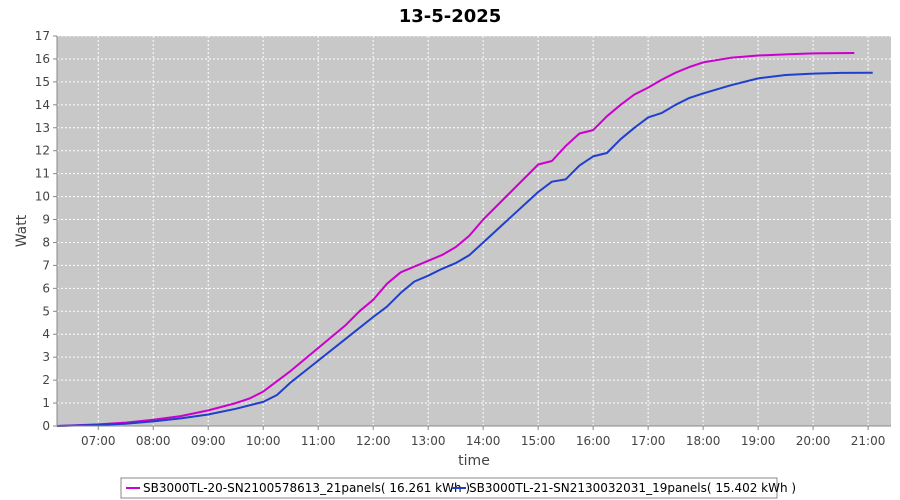  Describe the element at coordinates (42, 174) in the screenshot. I see `y-tick-label: 11` at that location.